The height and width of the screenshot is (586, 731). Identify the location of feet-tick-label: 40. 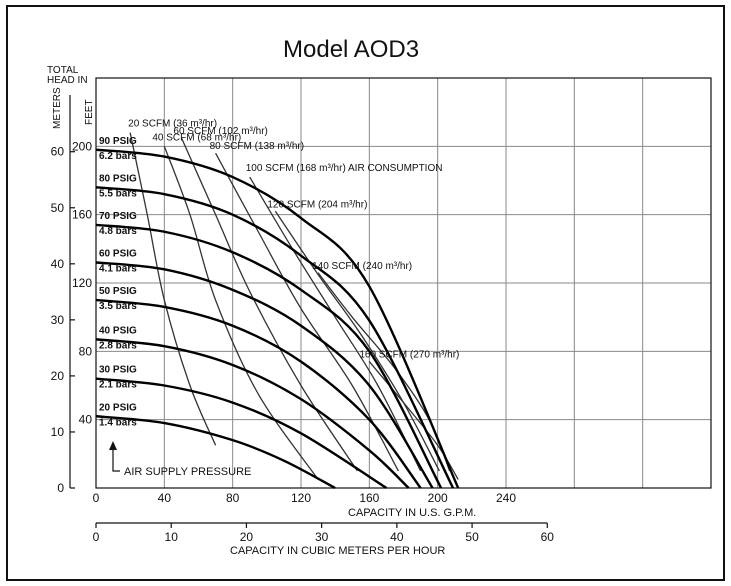
(86, 420).